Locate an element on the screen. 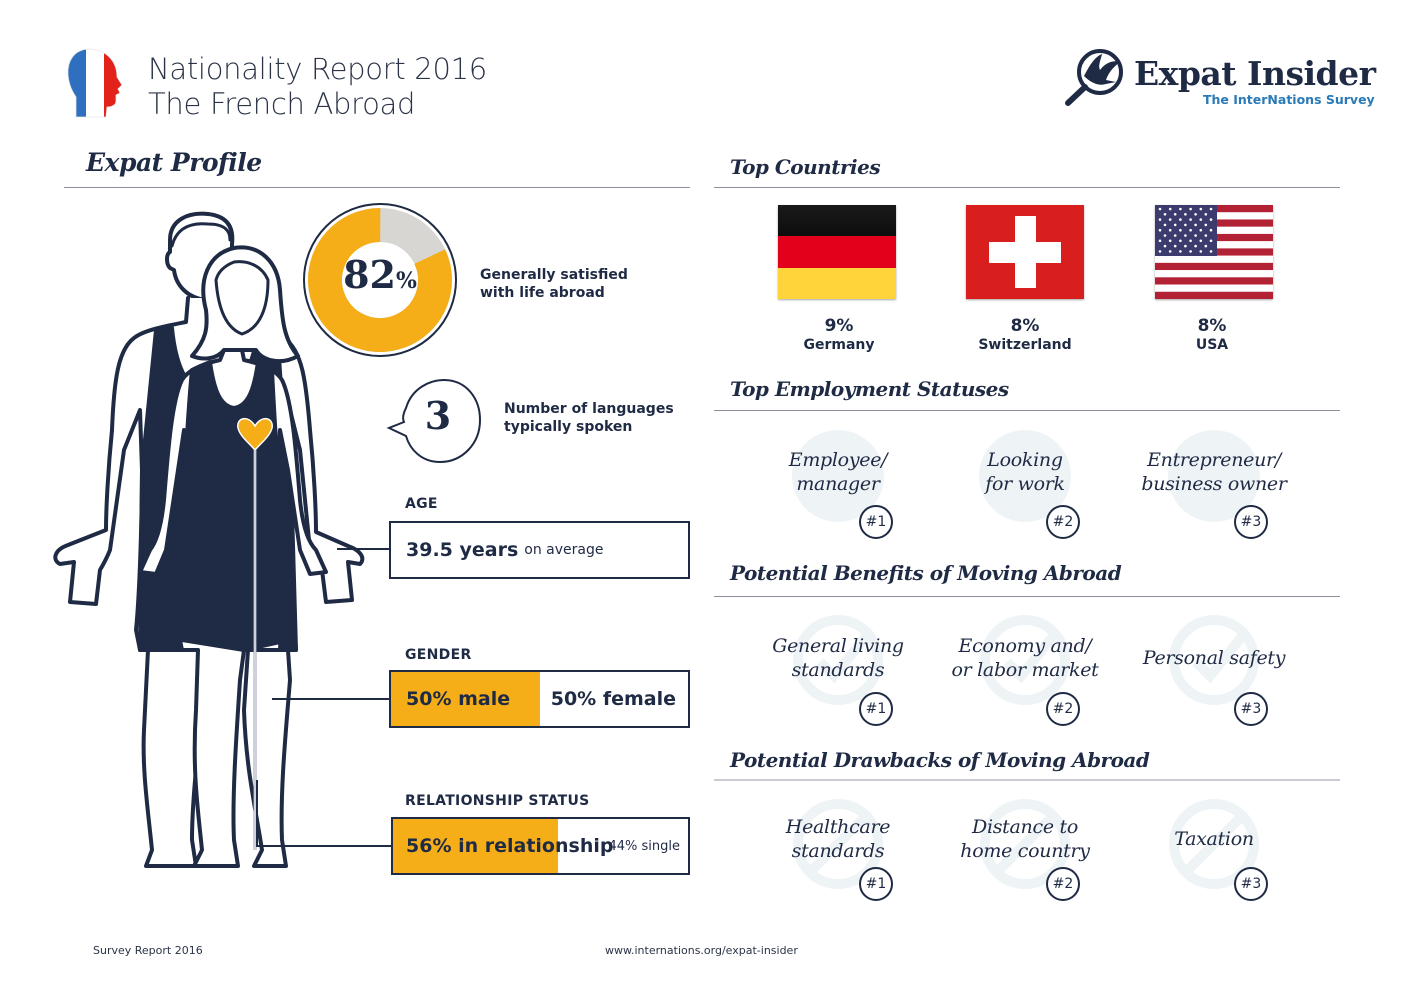 The image size is (1403, 992). item-line1: Looking is located at coordinates (1025, 460).